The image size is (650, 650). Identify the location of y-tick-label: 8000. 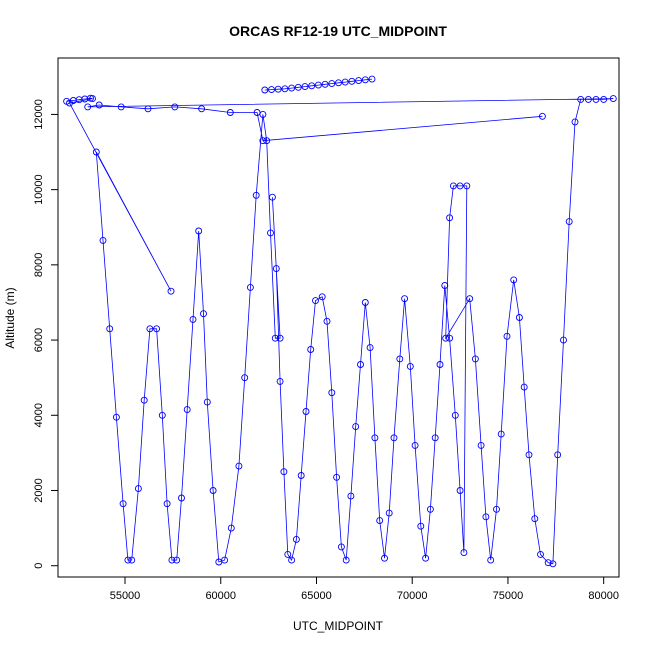
(39, 265).